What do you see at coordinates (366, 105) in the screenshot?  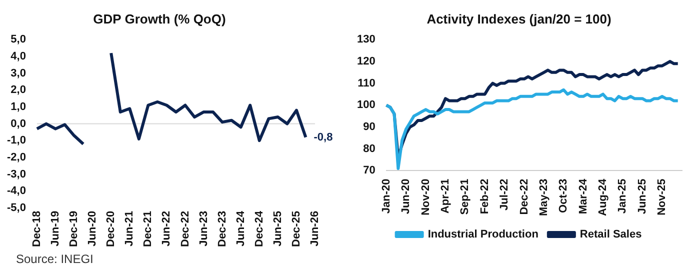 I see `y-tick-label: 100` at bounding box center [366, 105].